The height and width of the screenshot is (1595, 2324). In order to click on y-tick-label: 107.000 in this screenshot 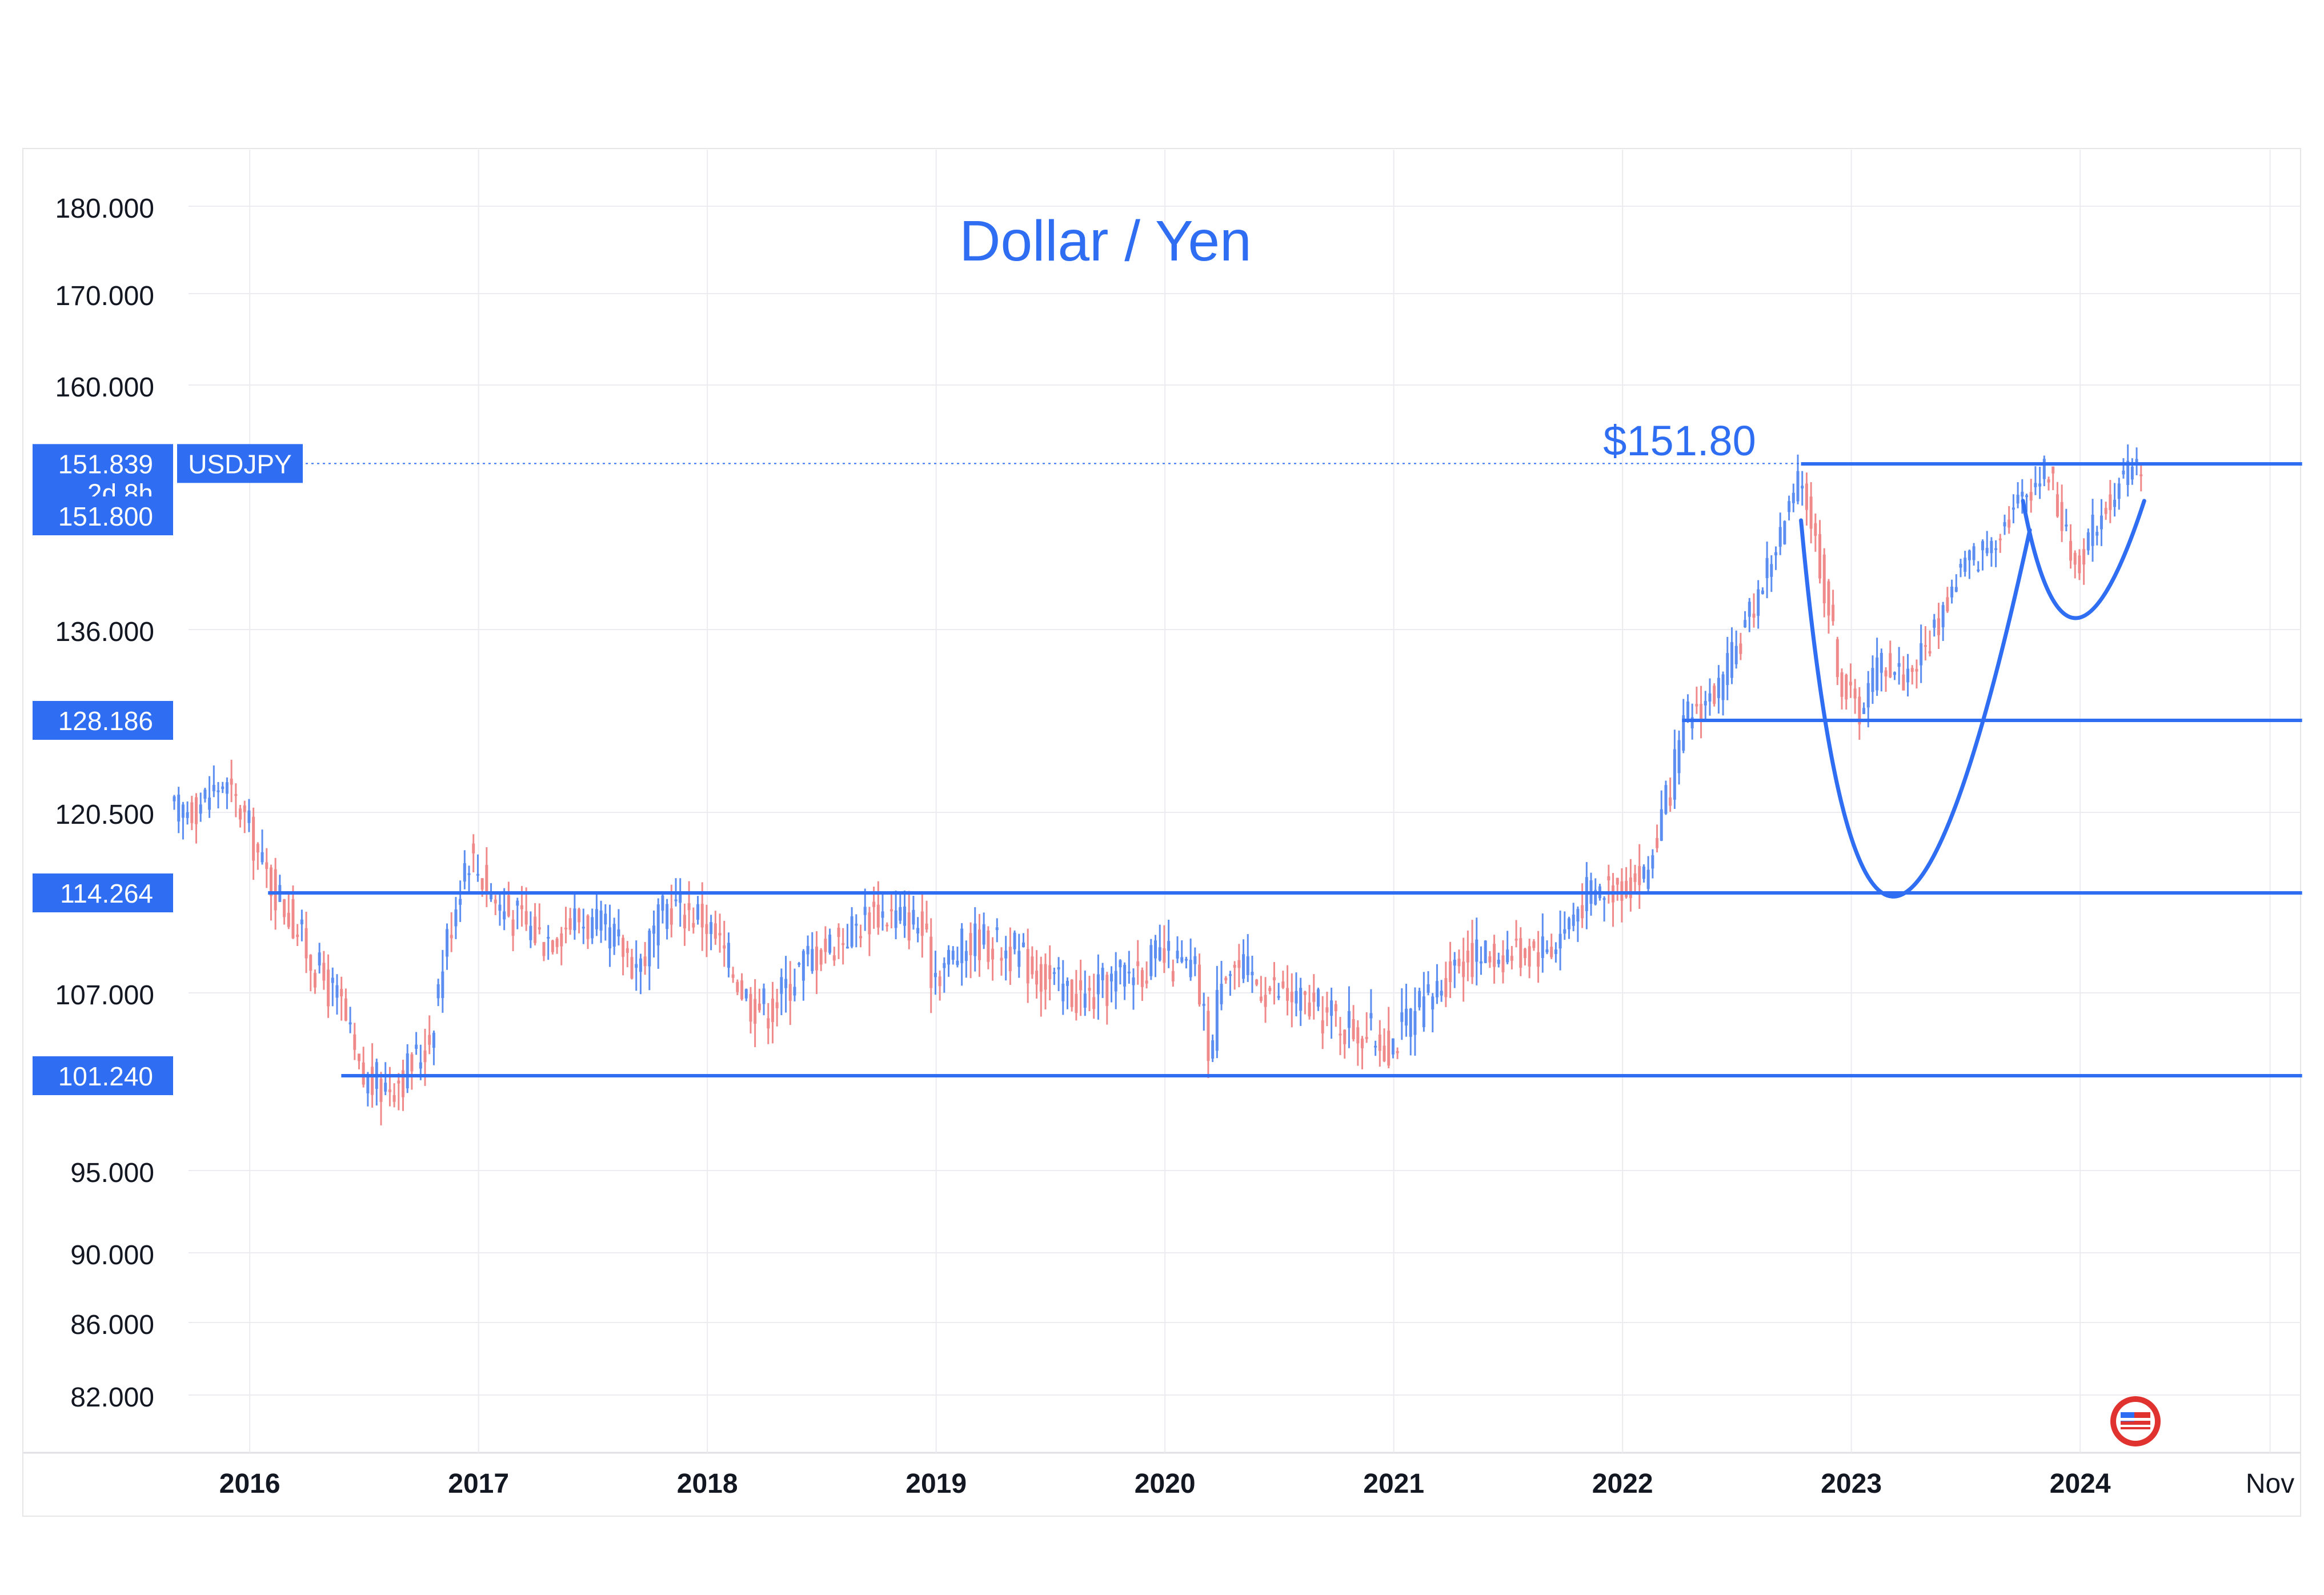, I will do `click(104, 995)`.